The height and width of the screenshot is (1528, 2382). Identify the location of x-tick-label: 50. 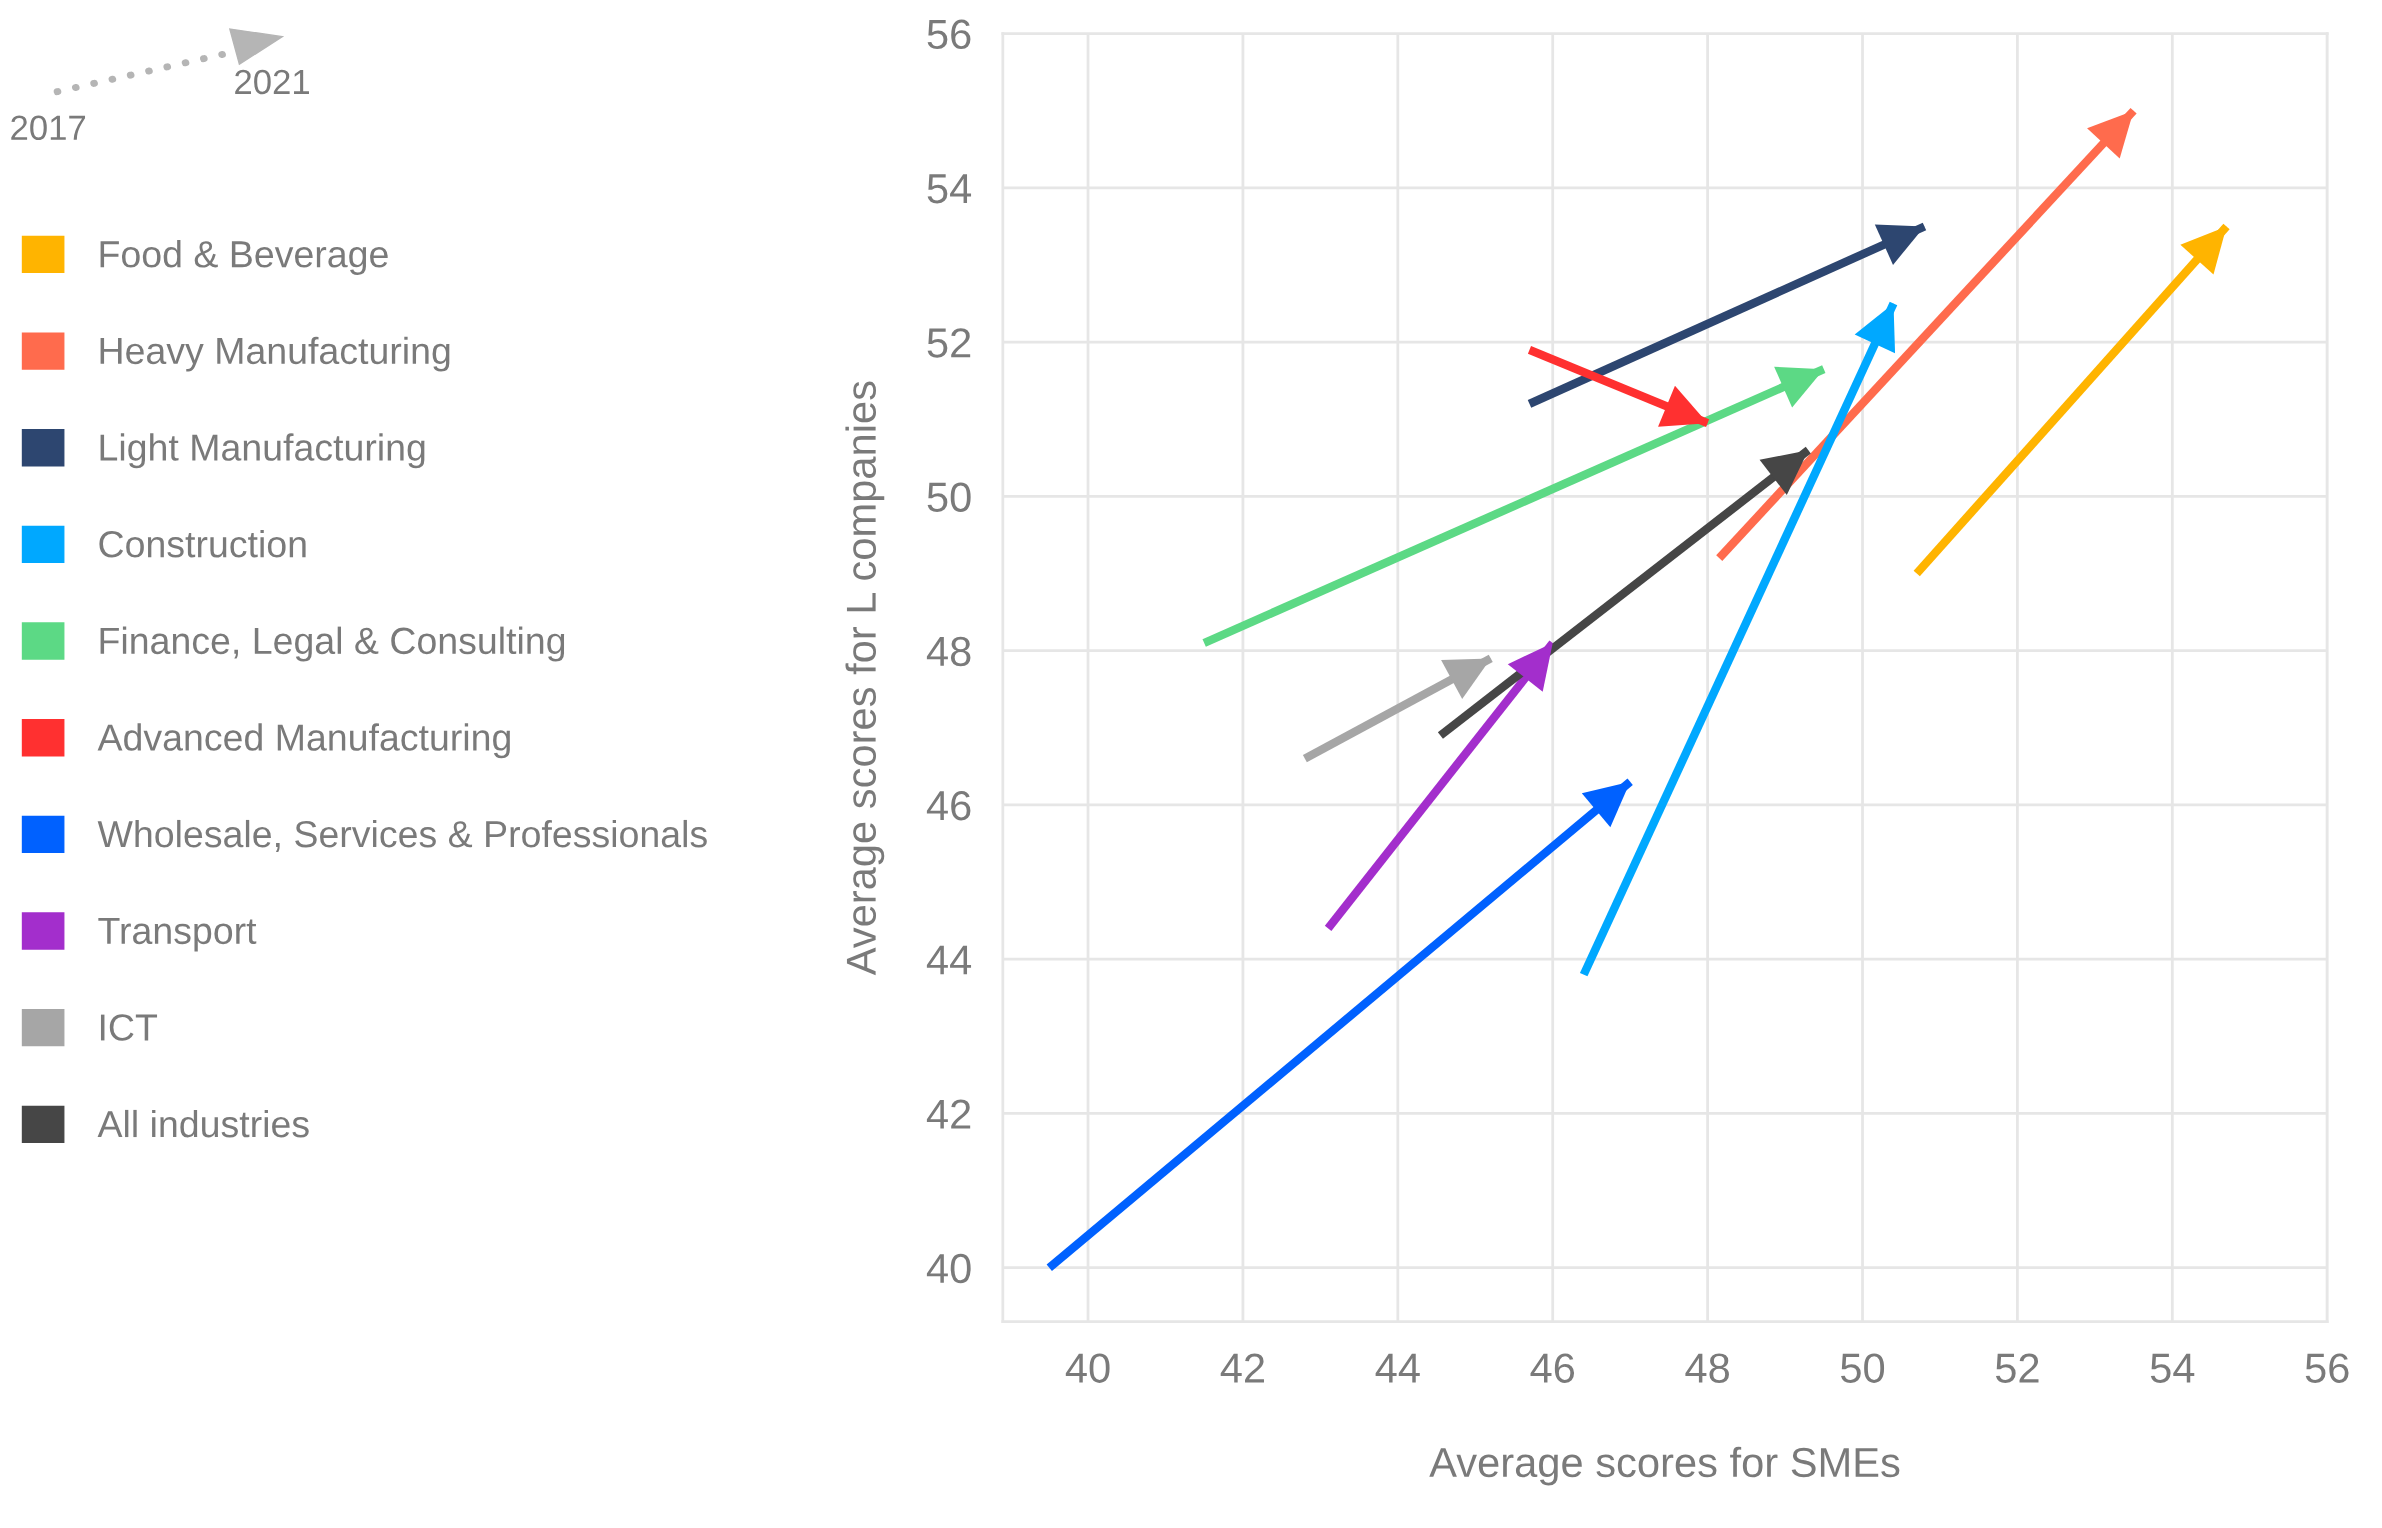
(1863, 1368).